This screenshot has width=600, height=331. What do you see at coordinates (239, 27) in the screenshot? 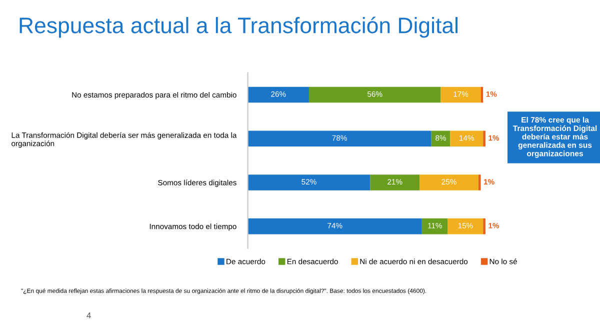
I see `chart-title: Respuesta actual a la Transformación Digital` at bounding box center [239, 27].